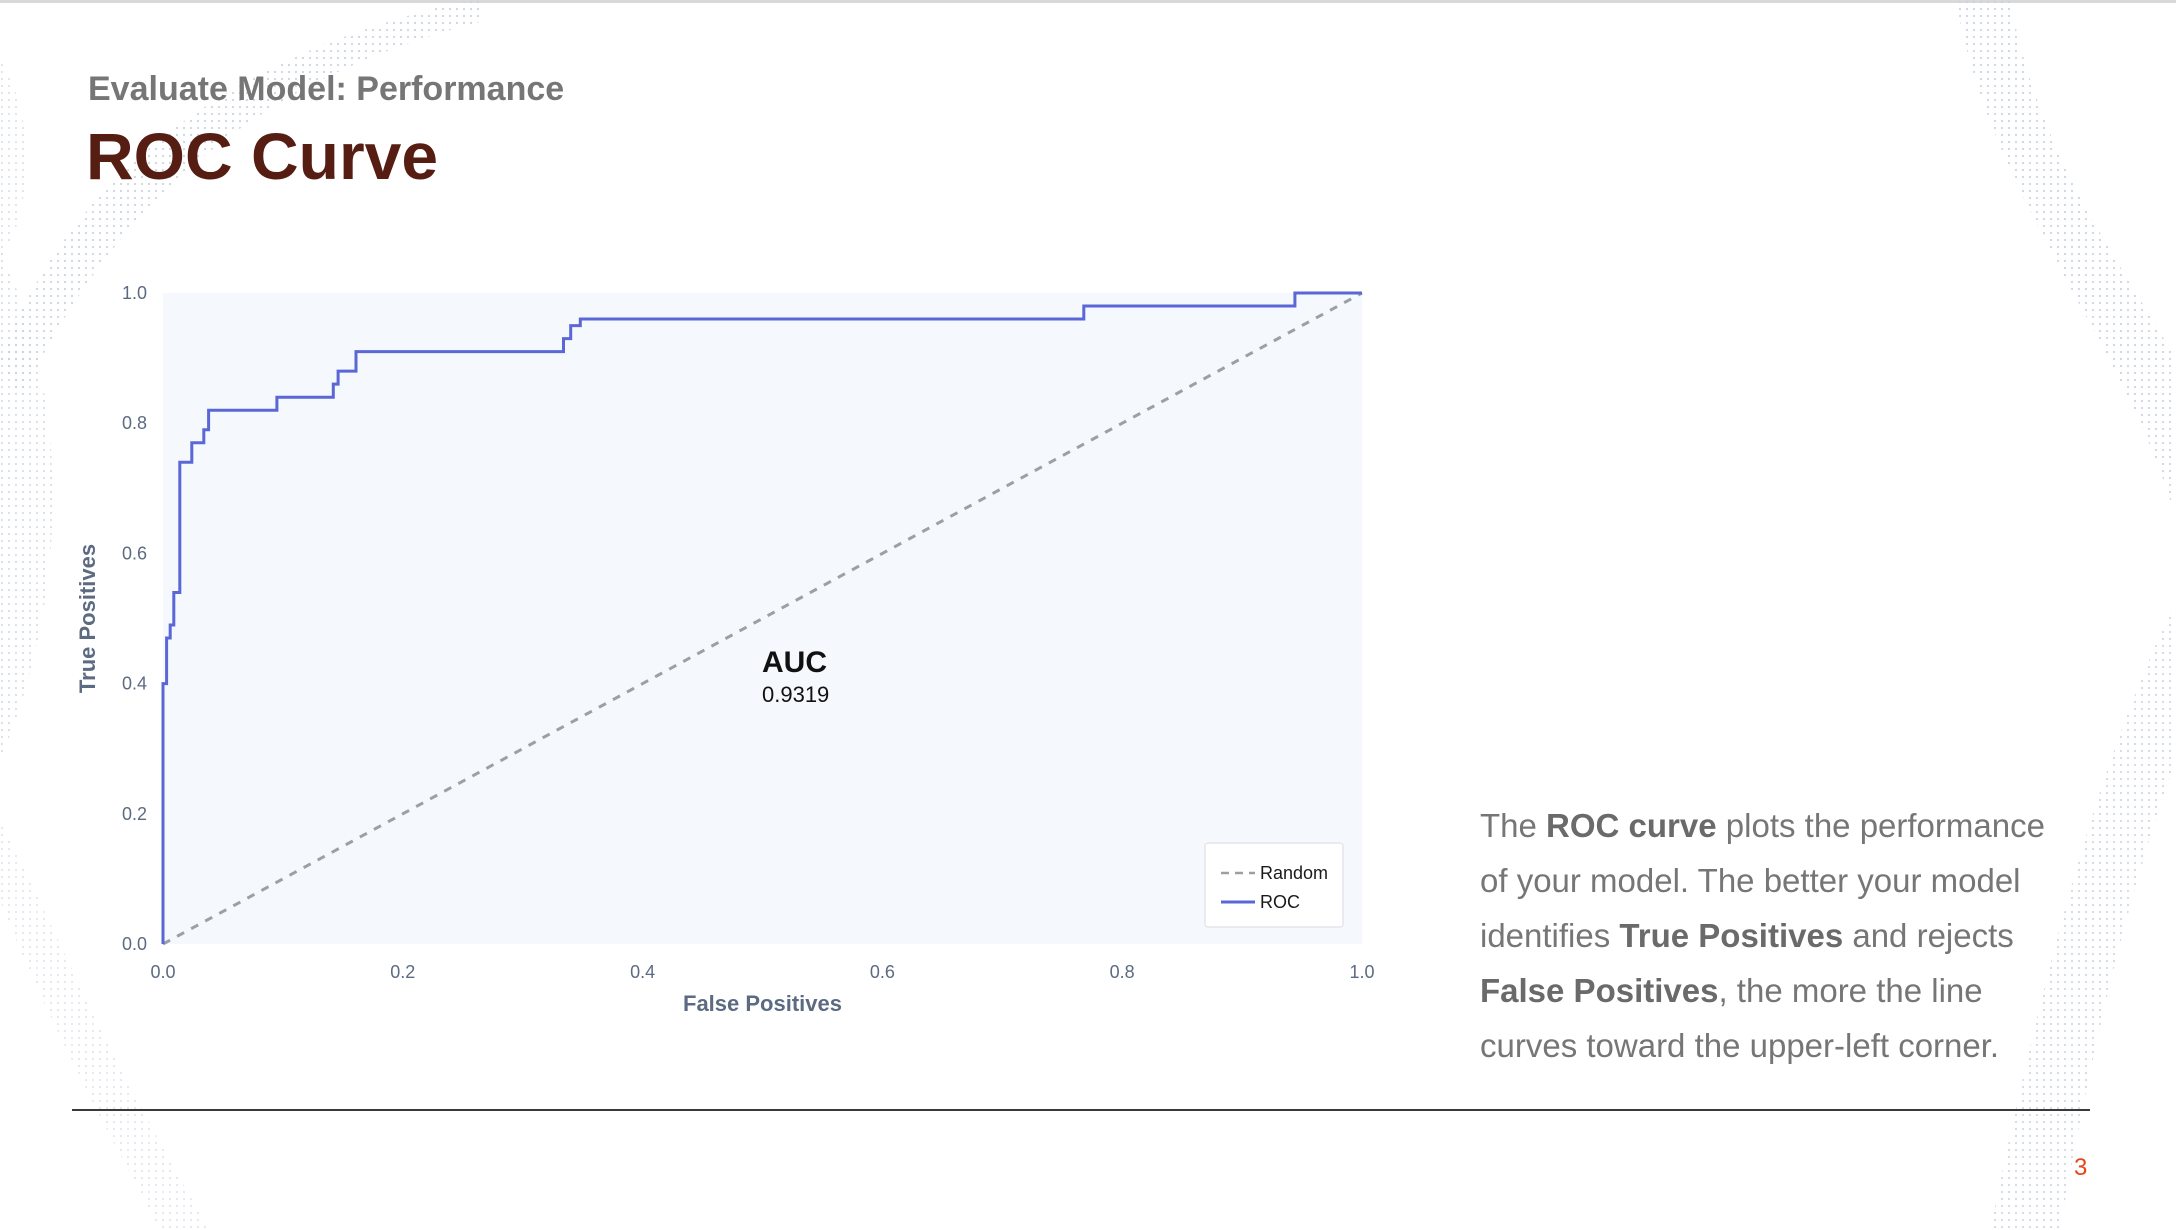 The image size is (2176, 1230). What do you see at coordinates (402, 972) in the screenshot?
I see `x-tick-label: 0.2` at bounding box center [402, 972].